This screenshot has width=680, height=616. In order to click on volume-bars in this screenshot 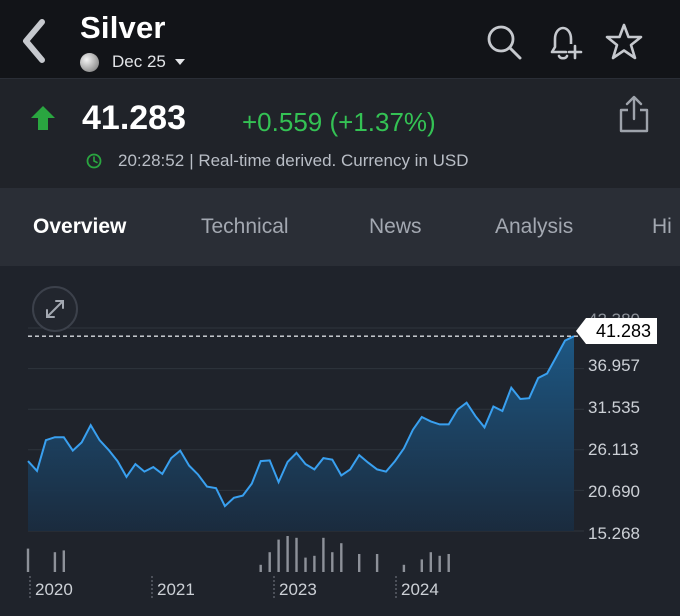, I will do `click(238, 554)`.